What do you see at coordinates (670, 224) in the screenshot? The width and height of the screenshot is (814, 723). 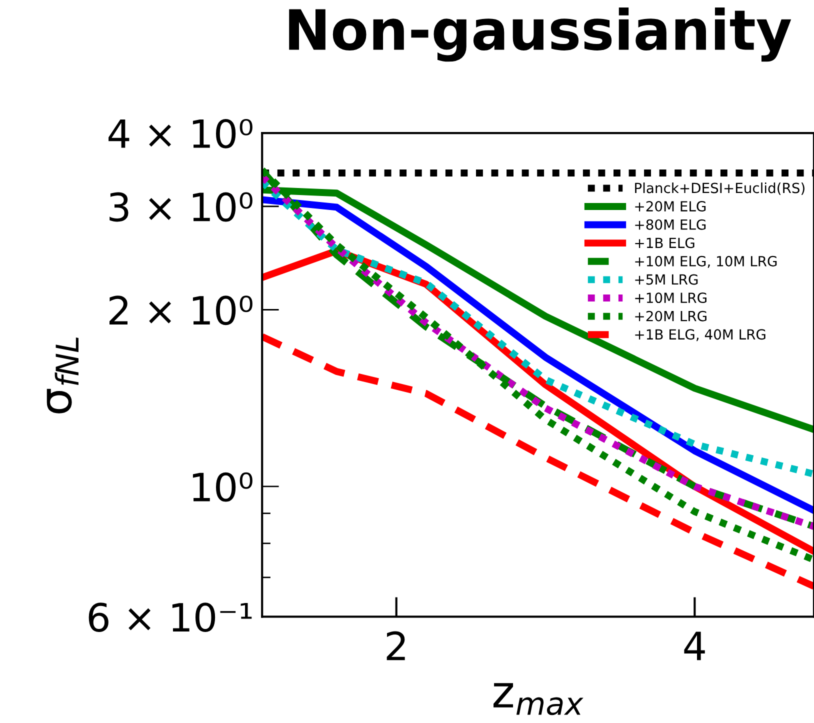 I see `legend-label: +80M ELG` at bounding box center [670, 224].